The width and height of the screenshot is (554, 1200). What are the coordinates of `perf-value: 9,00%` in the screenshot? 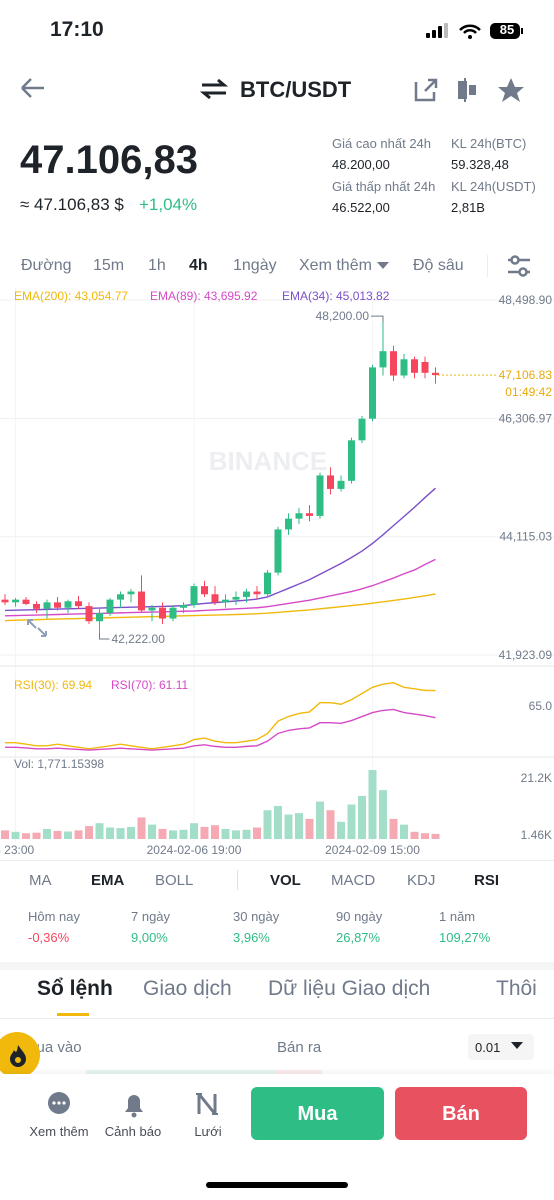 It's located at (149, 937).